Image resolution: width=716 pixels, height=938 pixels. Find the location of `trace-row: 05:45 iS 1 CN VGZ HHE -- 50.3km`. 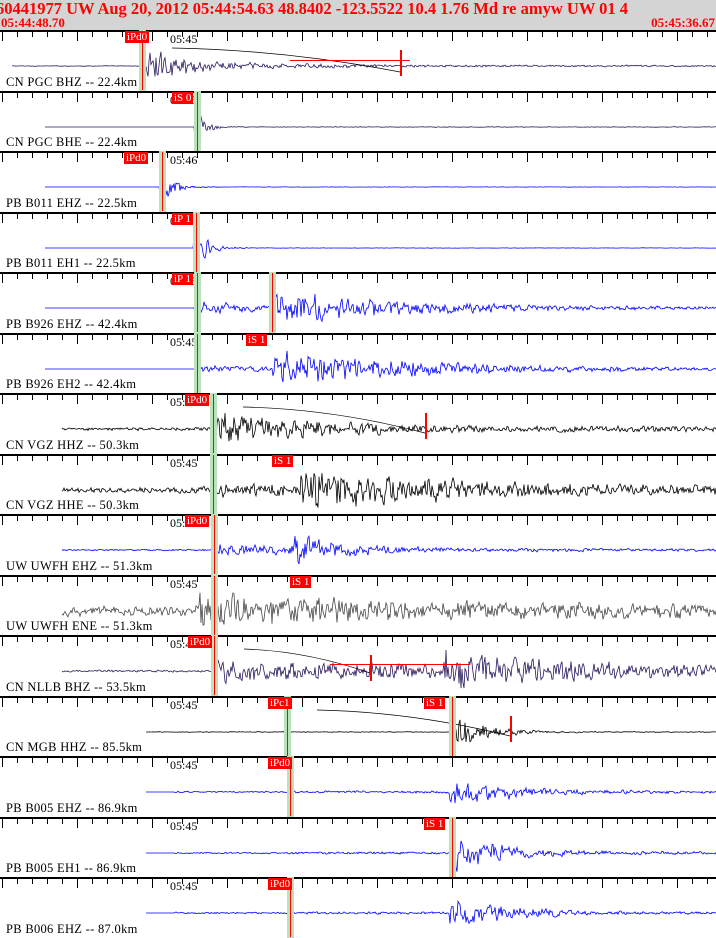

trace-row: 05:45 iS 1 CN VGZ HHE -- 50.3km is located at coordinates (358, 483).